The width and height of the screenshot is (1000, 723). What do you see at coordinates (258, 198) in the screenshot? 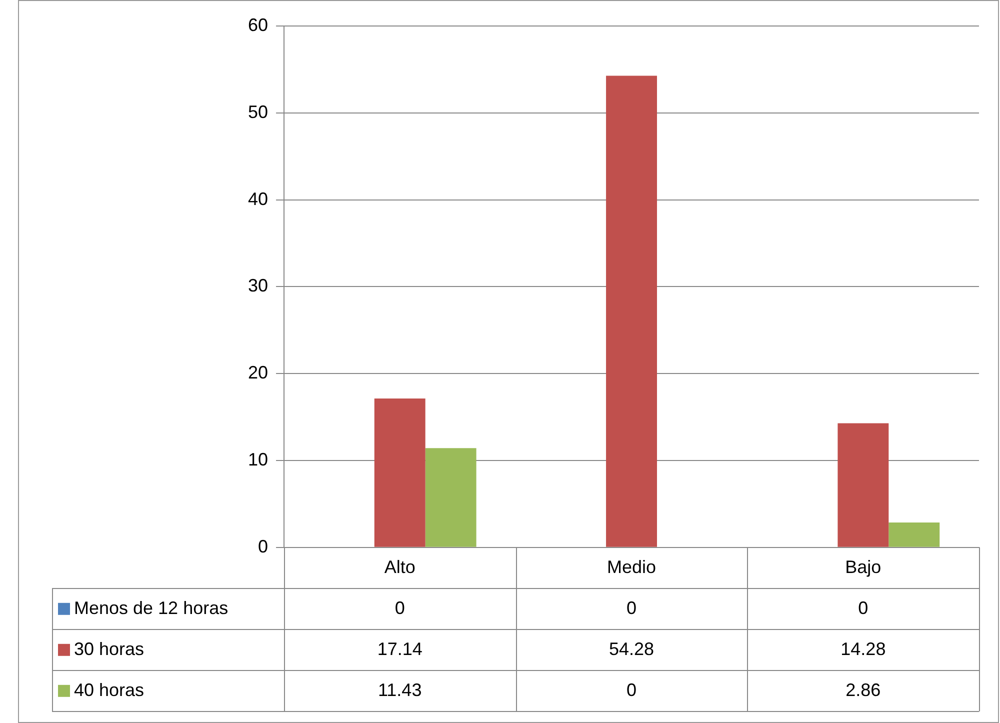
I see `y-tick-label: 40` at bounding box center [258, 198].